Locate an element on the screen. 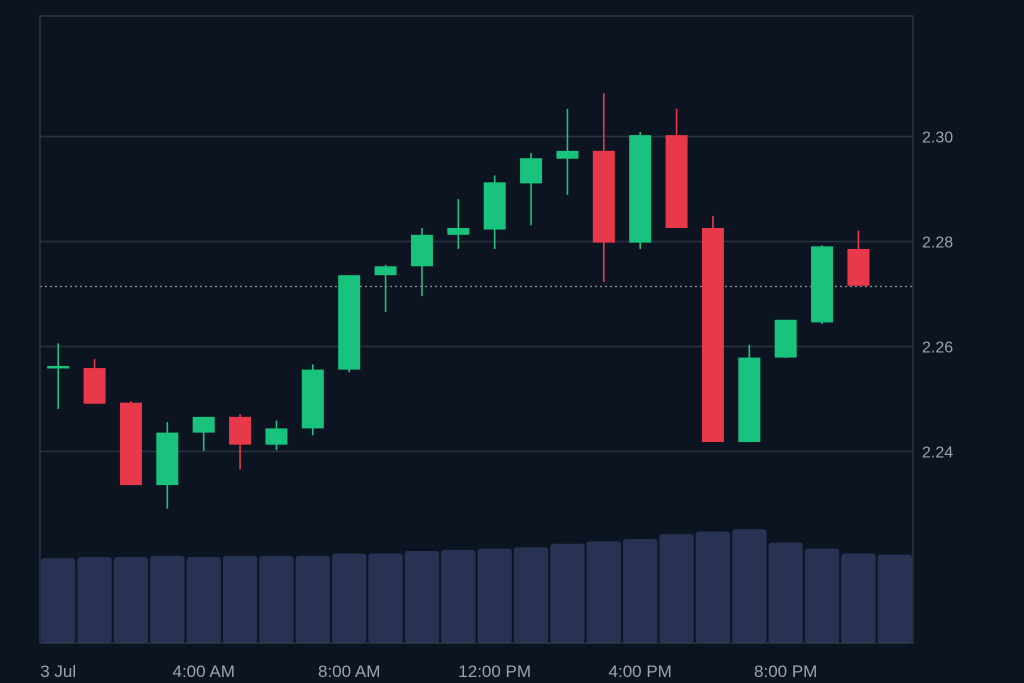  x-tick-label: 3 Jul is located at coordinates (58, 671).